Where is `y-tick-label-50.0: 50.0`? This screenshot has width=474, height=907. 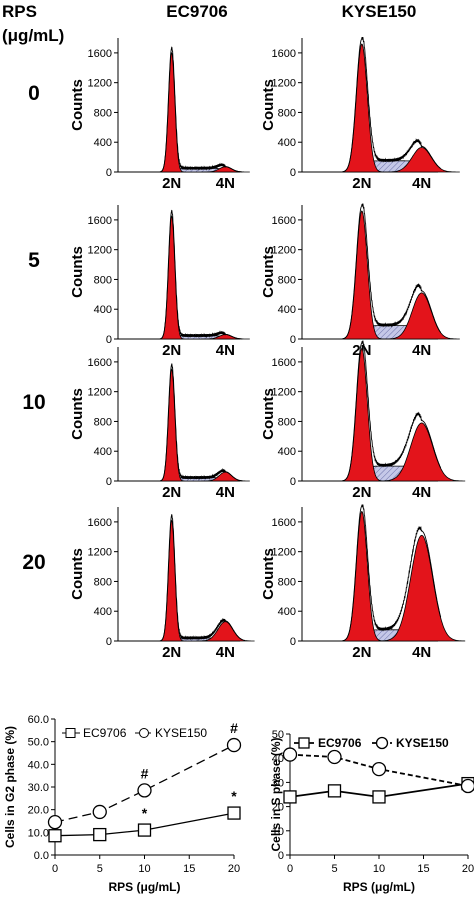 y-tick-label-50.0: 50.0 is located at coordinates (38, 743).